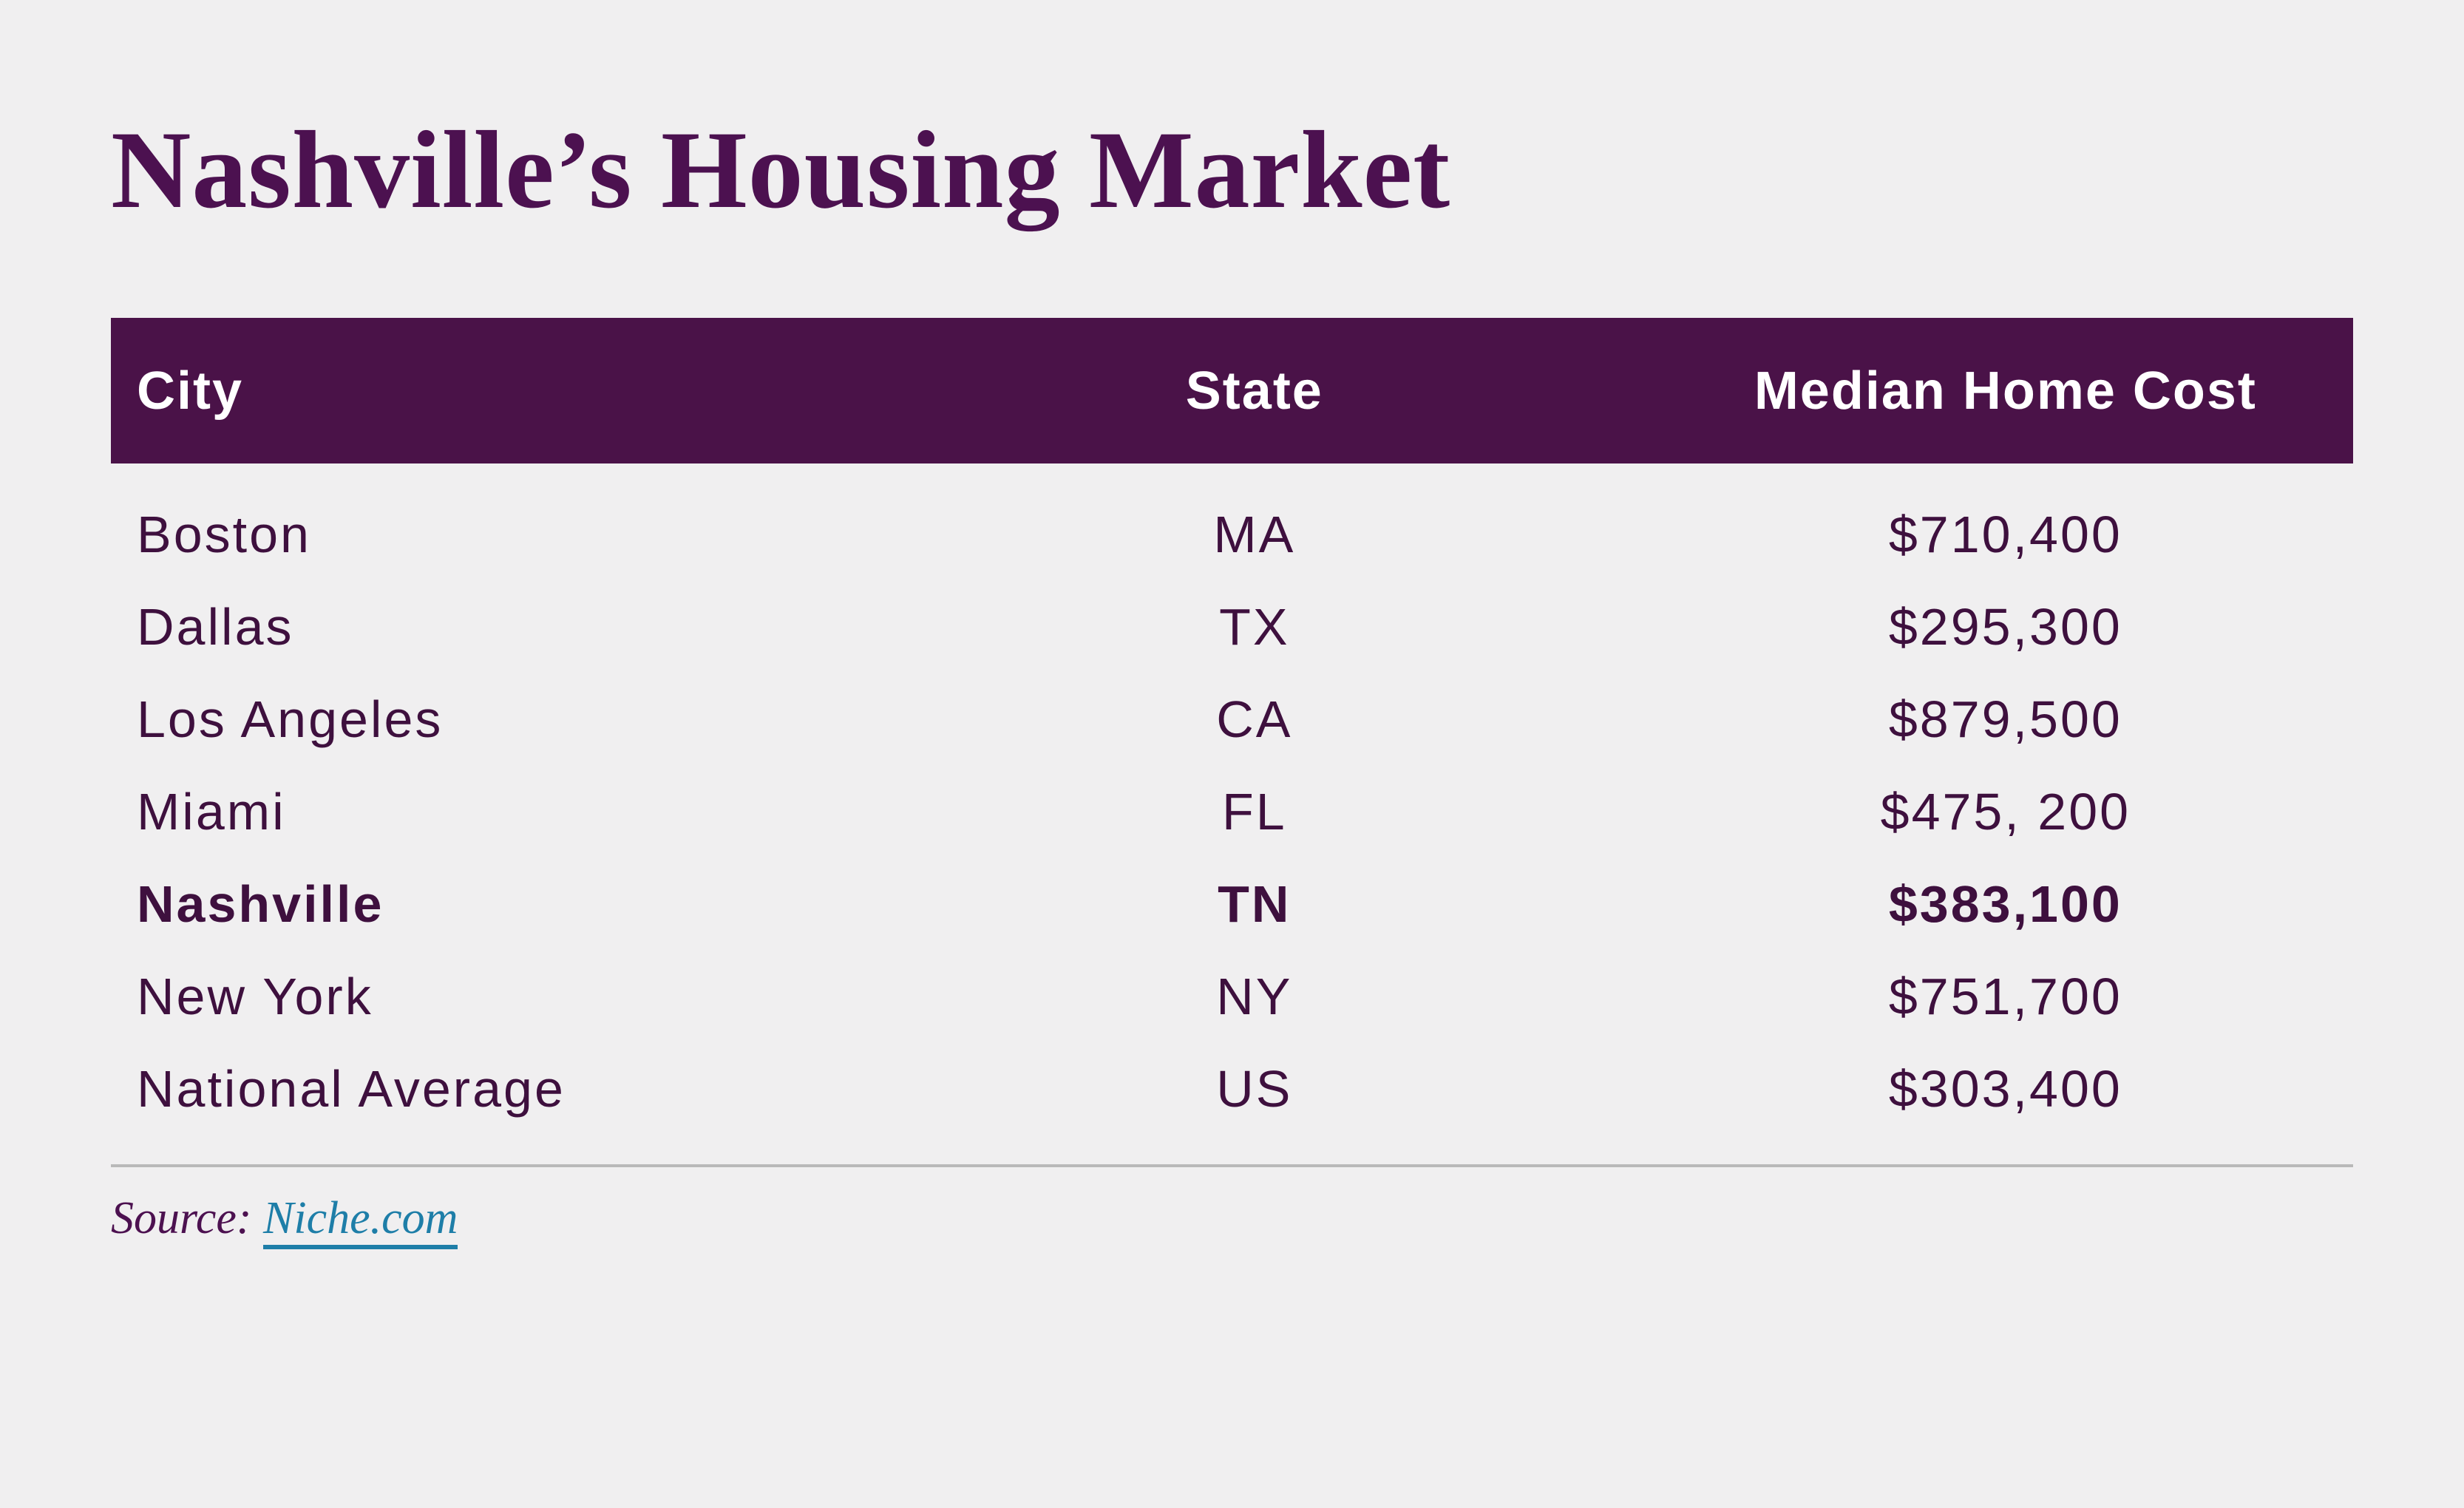 The image size is (2464, 1508). I want to click on cell-cost: $710,400, so click(2005, 534).